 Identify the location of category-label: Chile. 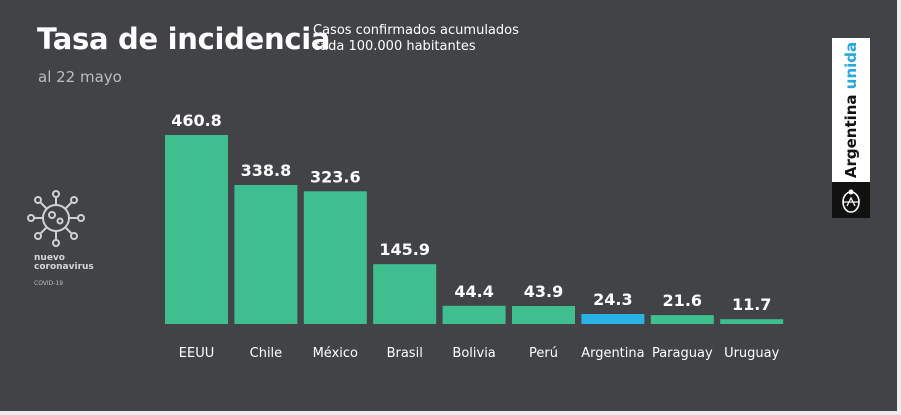
(266, 353).